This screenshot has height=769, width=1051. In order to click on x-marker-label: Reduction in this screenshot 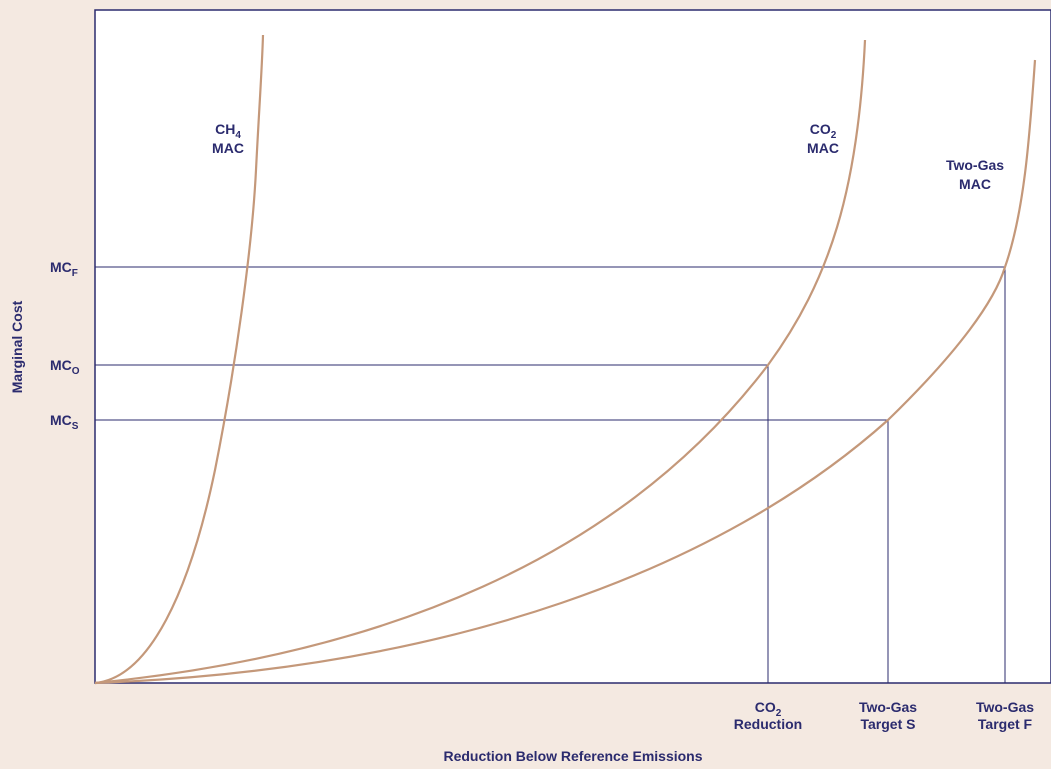, I will do `click(768, 724)`.